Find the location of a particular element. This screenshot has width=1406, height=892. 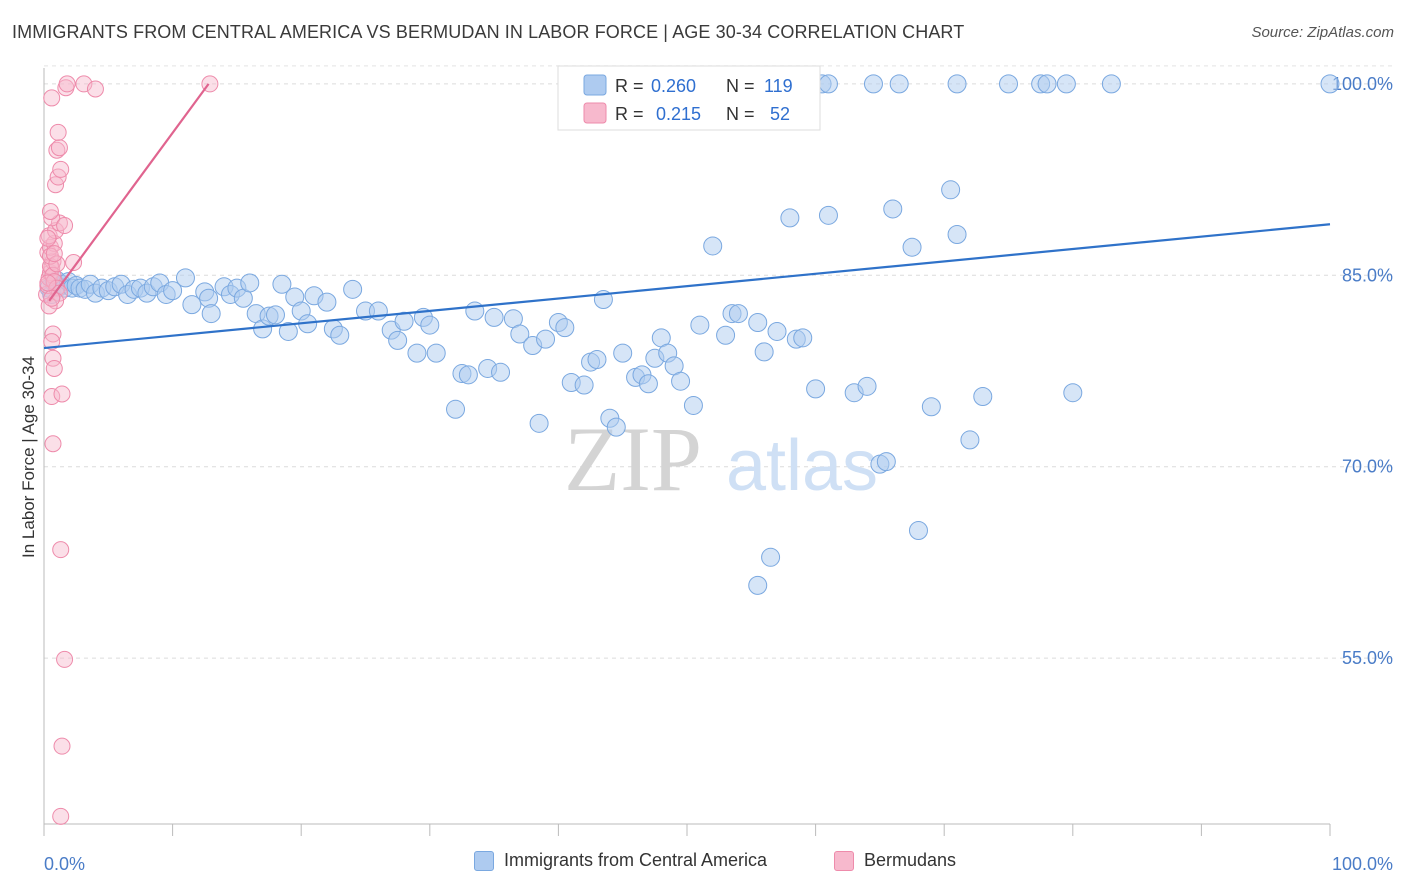

legend-item-bermudans: Bermudans is located at coordinates (895, 860).